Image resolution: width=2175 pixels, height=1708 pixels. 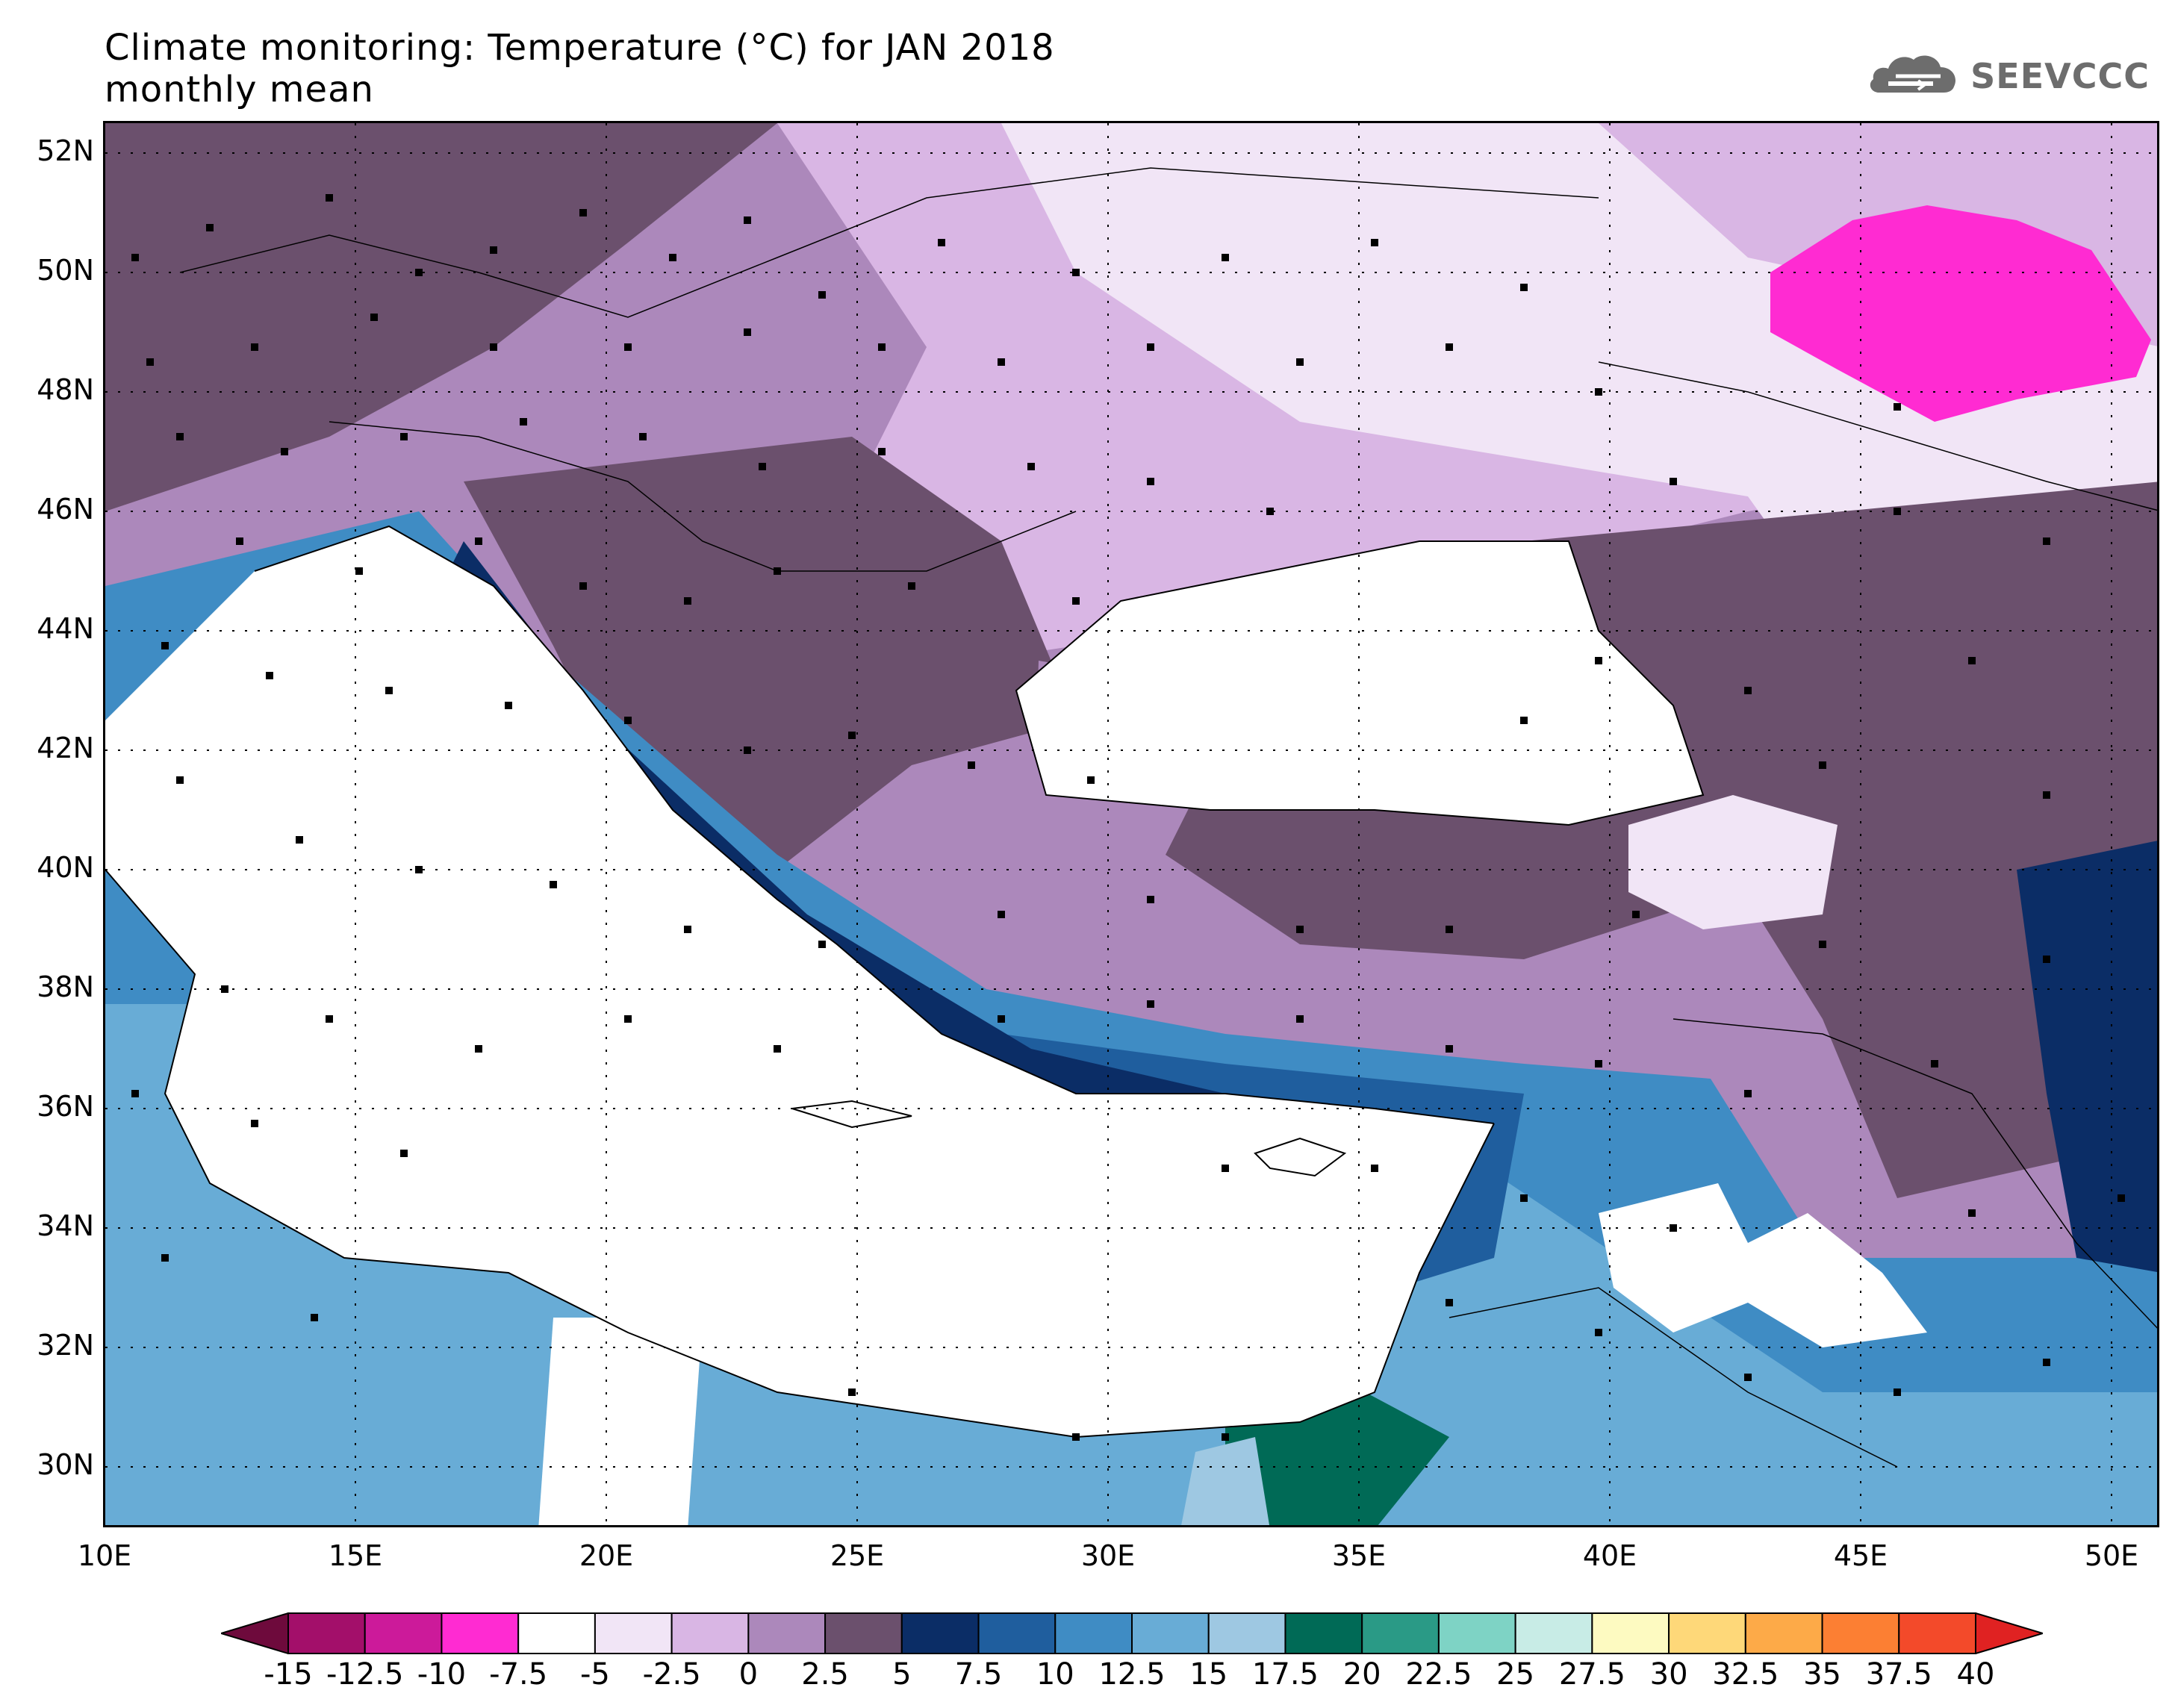 I want to click on colorbar-label: 40, so click(x=1975, y=1674).